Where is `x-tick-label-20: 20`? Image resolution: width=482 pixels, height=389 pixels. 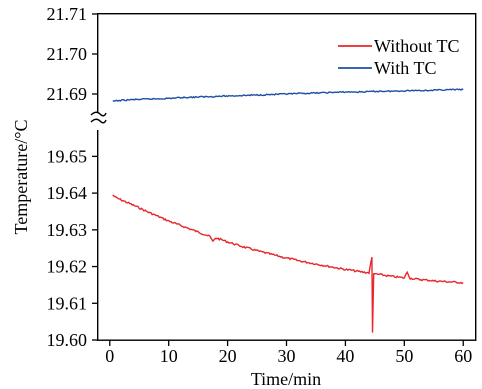 x-tick-label-20: 20 is located at coordinates (228, 356).